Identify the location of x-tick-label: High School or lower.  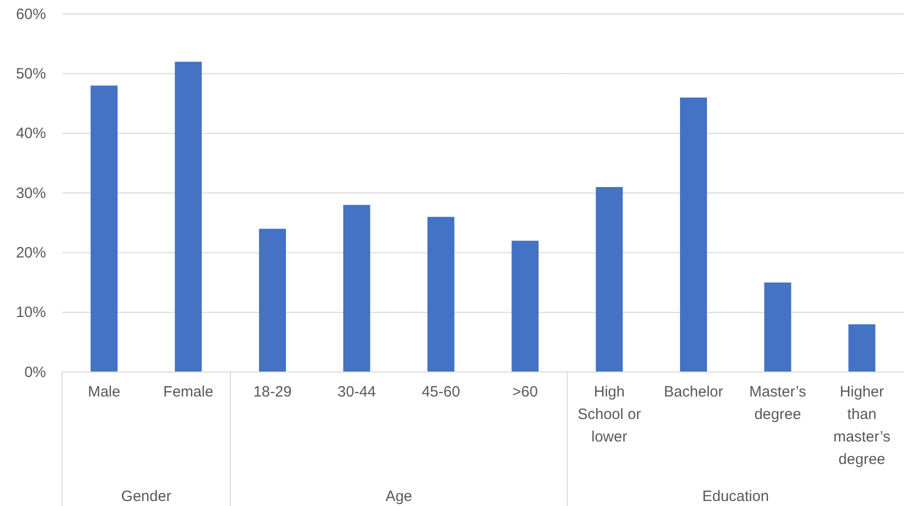
(609, 415).